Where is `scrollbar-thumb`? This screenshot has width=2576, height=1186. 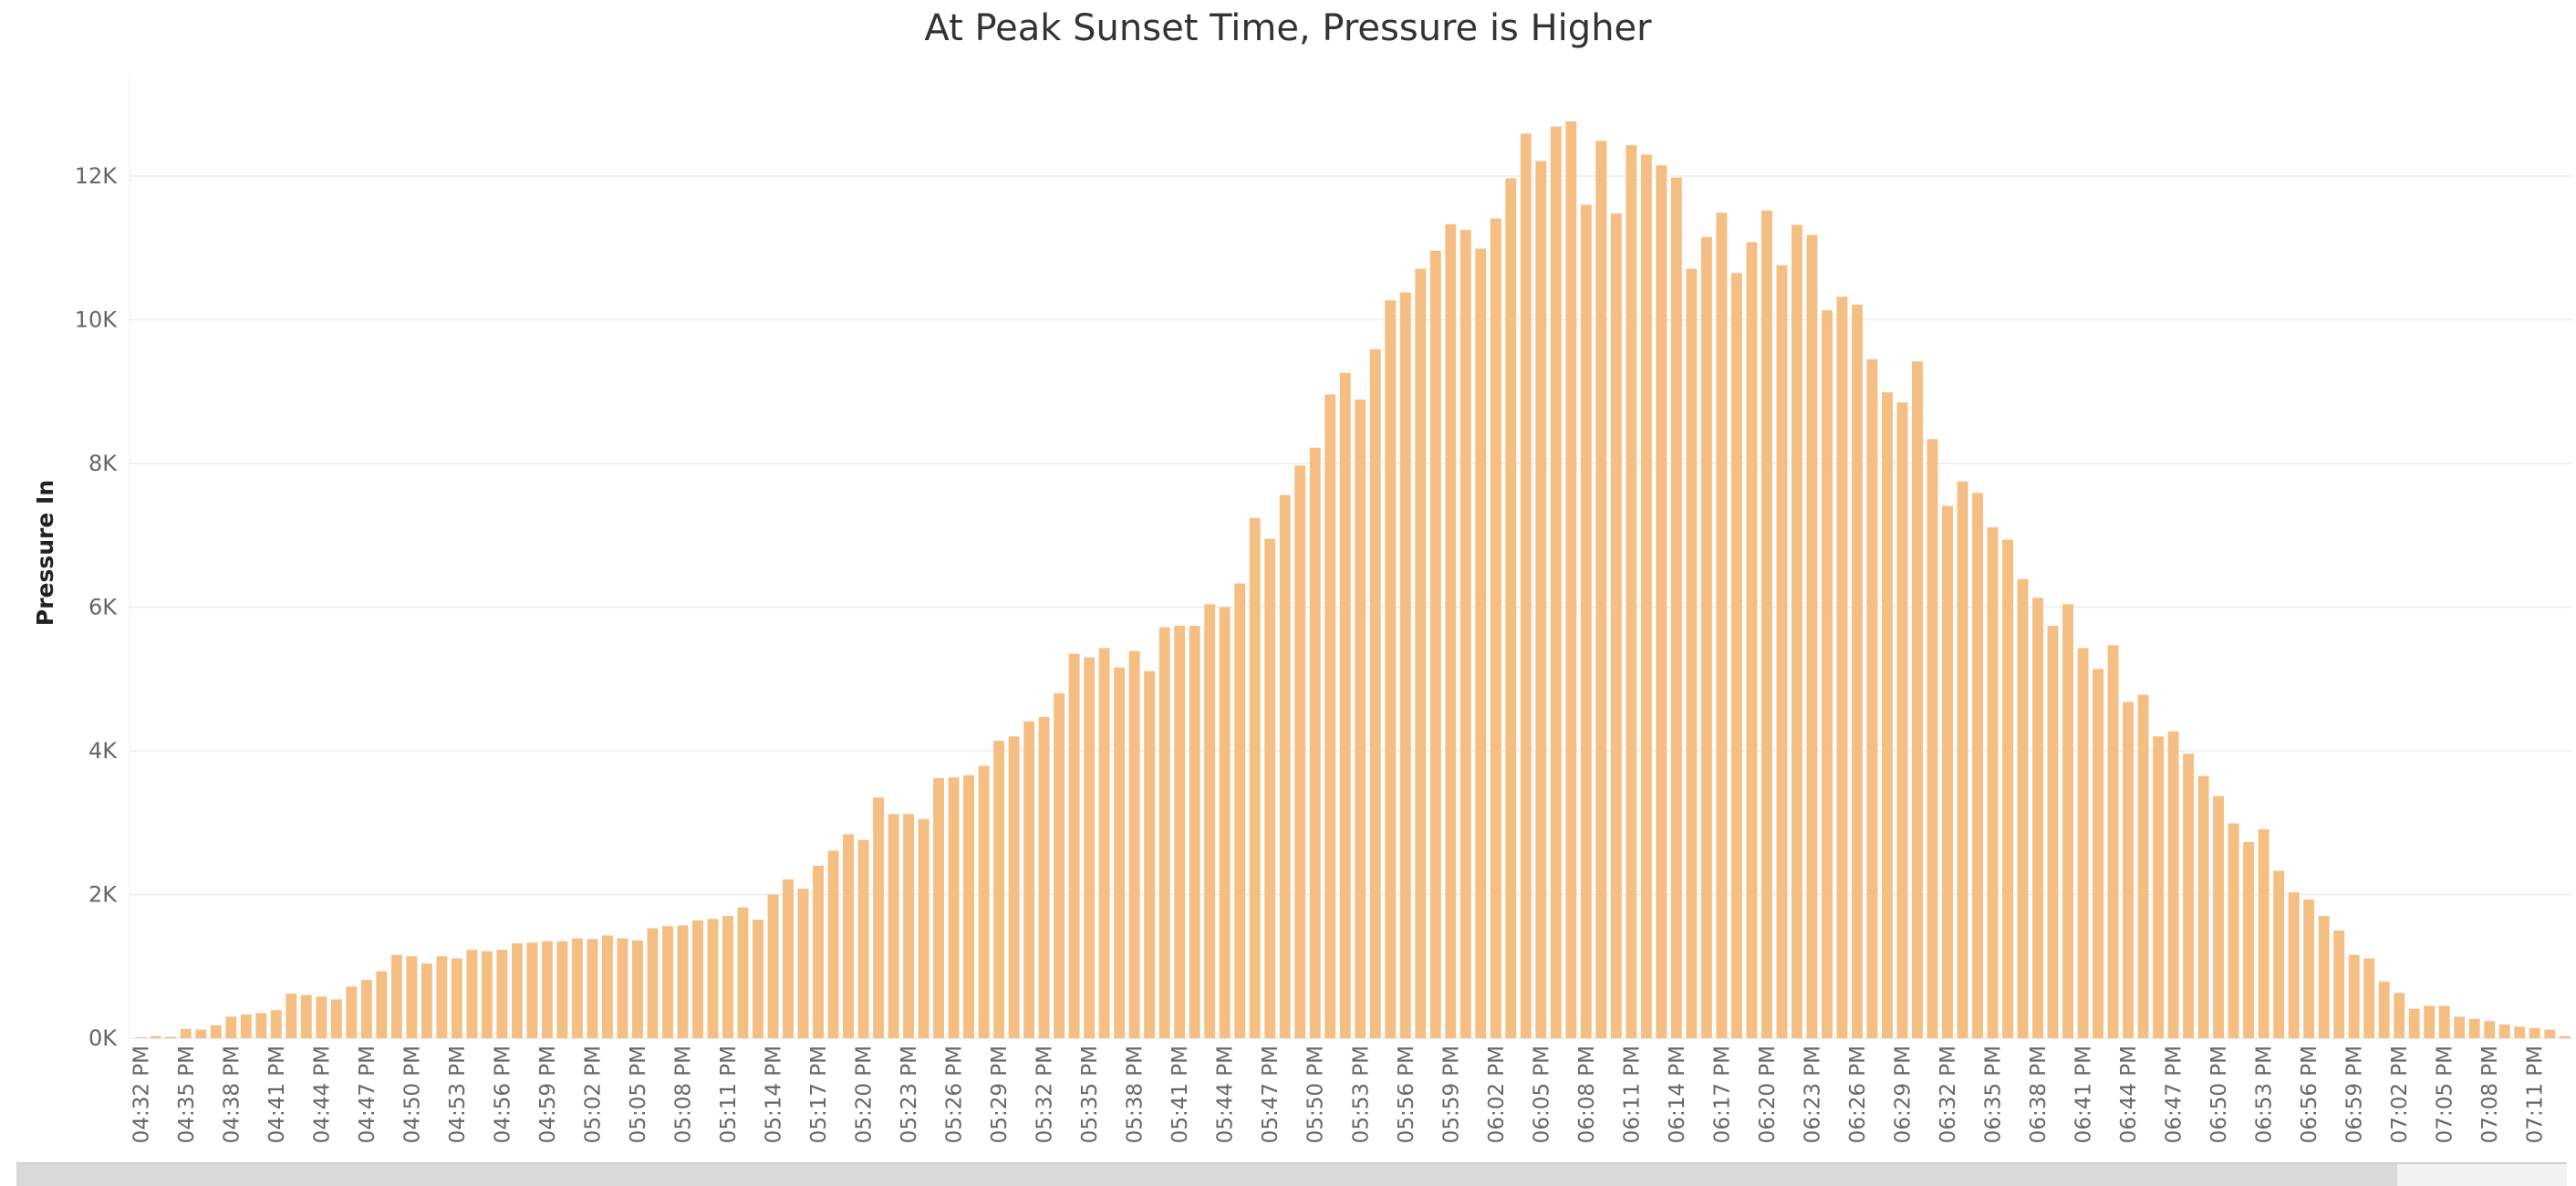
scrollbar-thumb is located at coordinates (1206, 1175).